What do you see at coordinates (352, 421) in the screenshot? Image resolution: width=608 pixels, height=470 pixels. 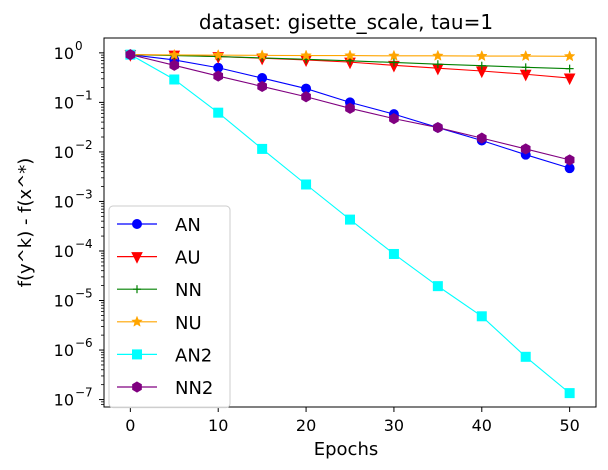 I see `x-axis: 0 10 20 30 40 50` at bounding box center [352, 421].